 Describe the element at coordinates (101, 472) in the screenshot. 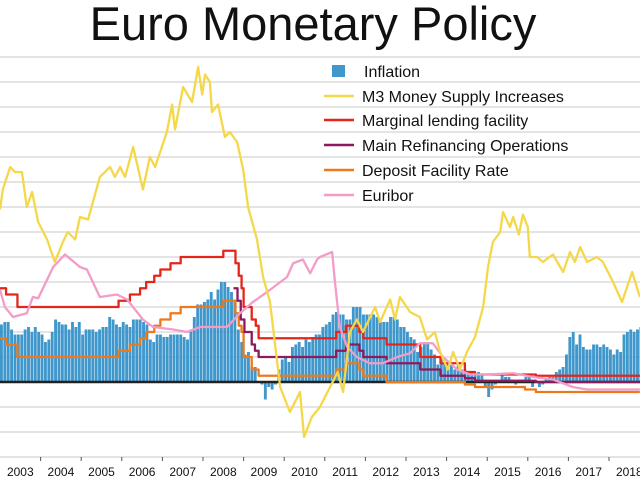

I see `x-tick-label: 2005` at that location.